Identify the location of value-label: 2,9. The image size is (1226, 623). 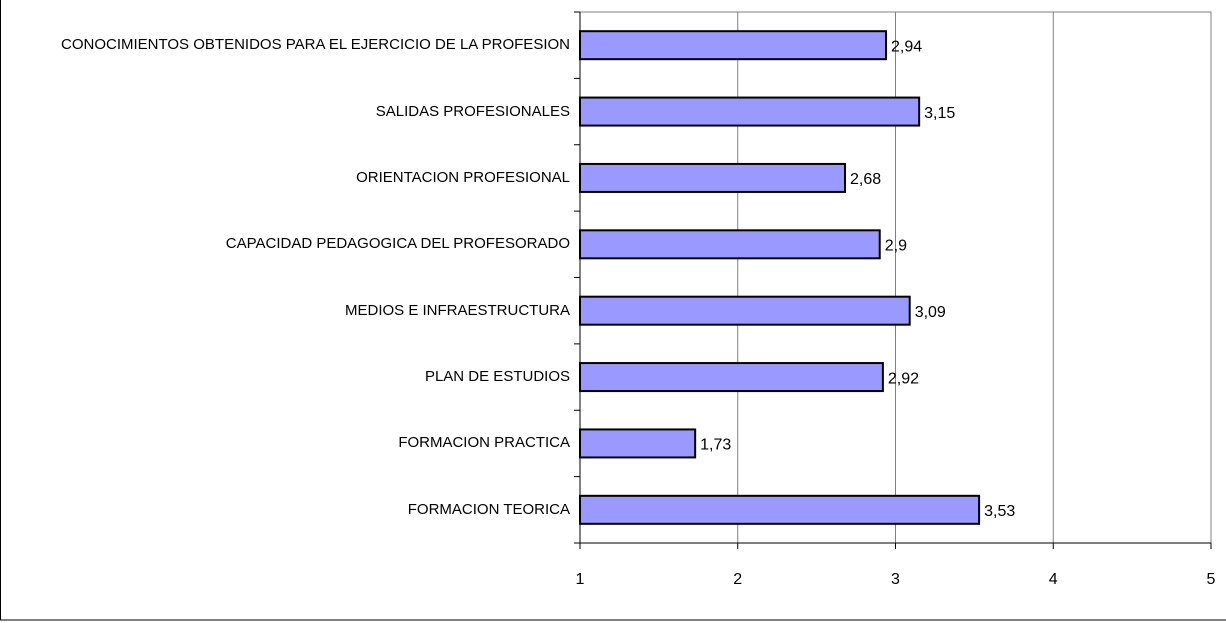
(896, 246).